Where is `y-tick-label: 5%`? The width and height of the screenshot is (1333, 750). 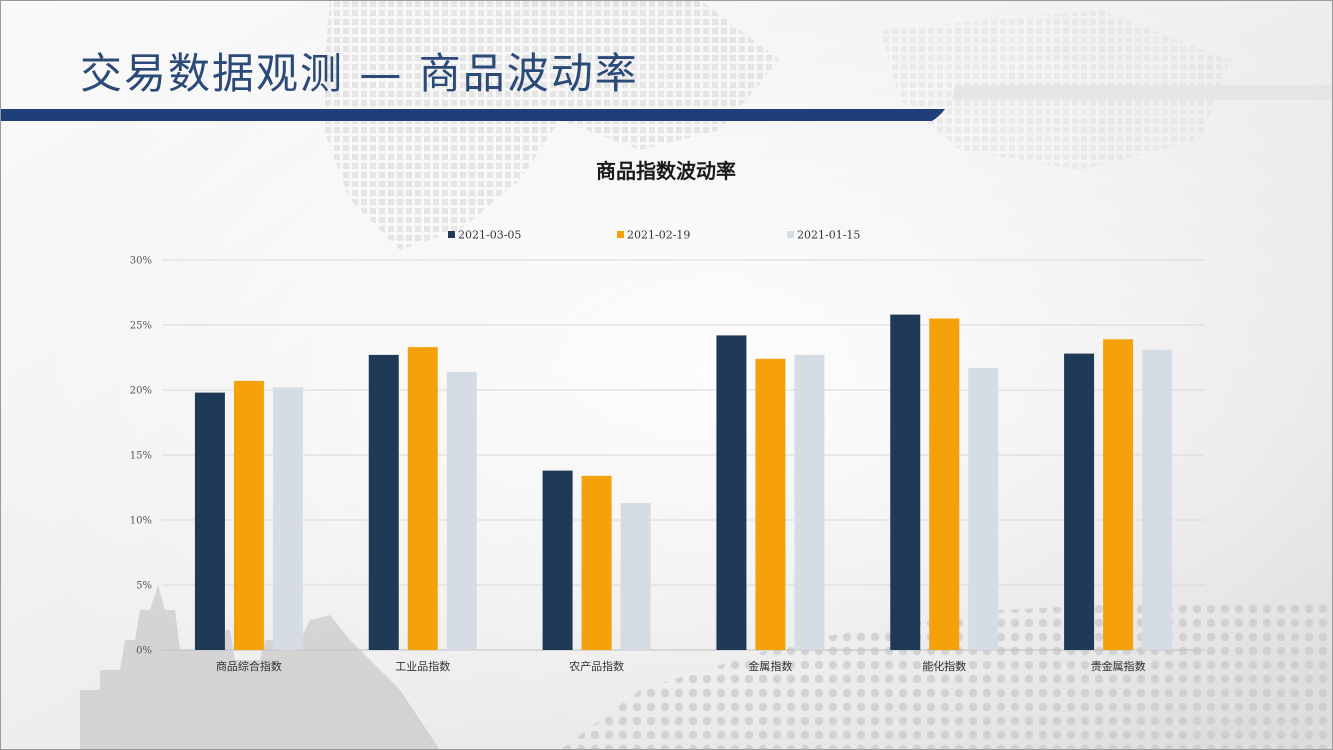
y-tick-label: 5% is located at coordinates (144, 586).